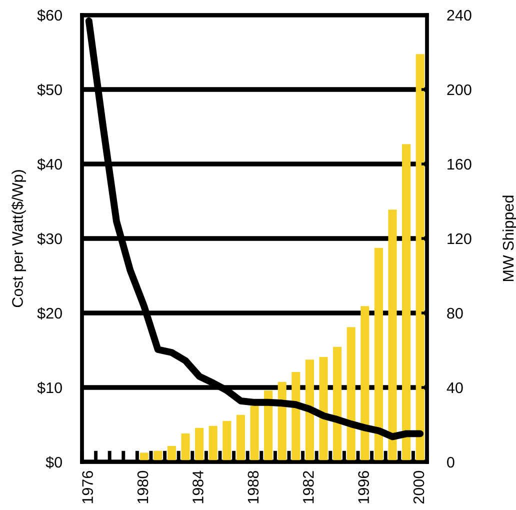 This screenshot has width=516, height=510. I want to click on x-tick-label: 1984, so click(198, 487).